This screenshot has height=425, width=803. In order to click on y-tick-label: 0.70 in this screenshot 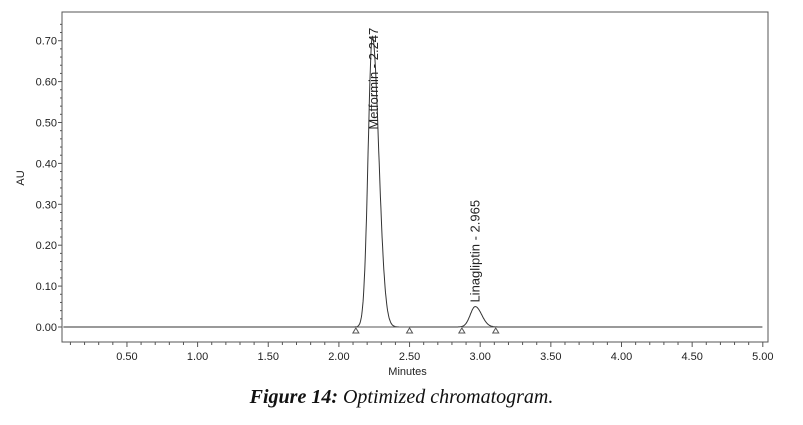, I will do `click(46, 42)`.